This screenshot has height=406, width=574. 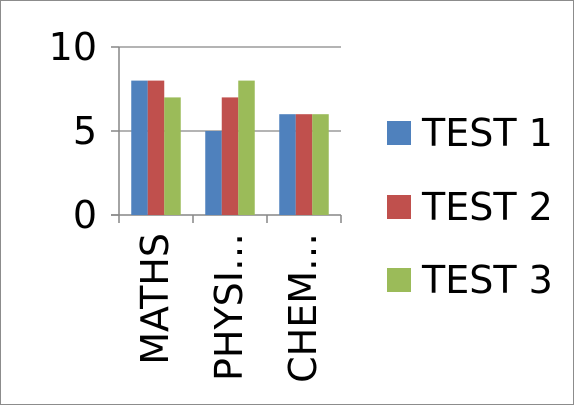 What do you see at coordinates (487, 207) in the screenshot?
I see `legend-label: TEST 2` at bounding box center [487, 207].